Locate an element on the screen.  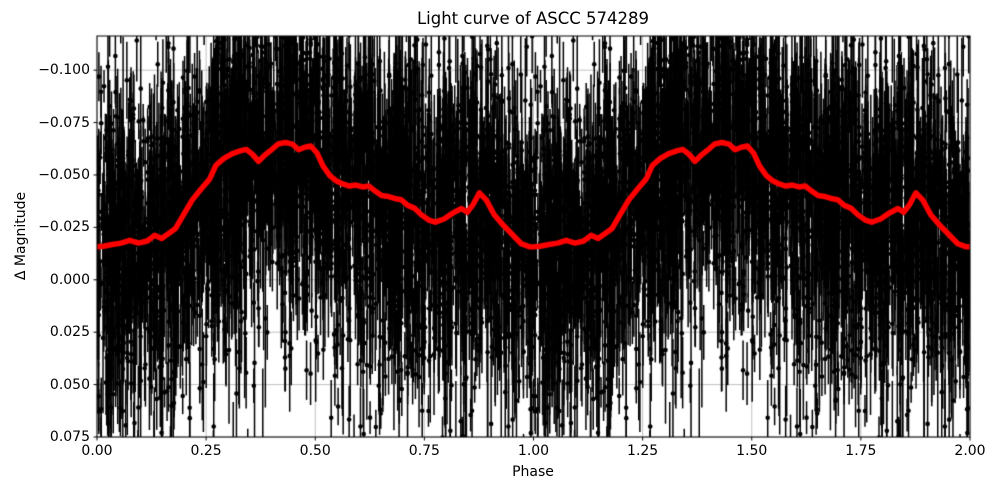
y-tick-label: 0.000 is located at coordinates (69, 279).